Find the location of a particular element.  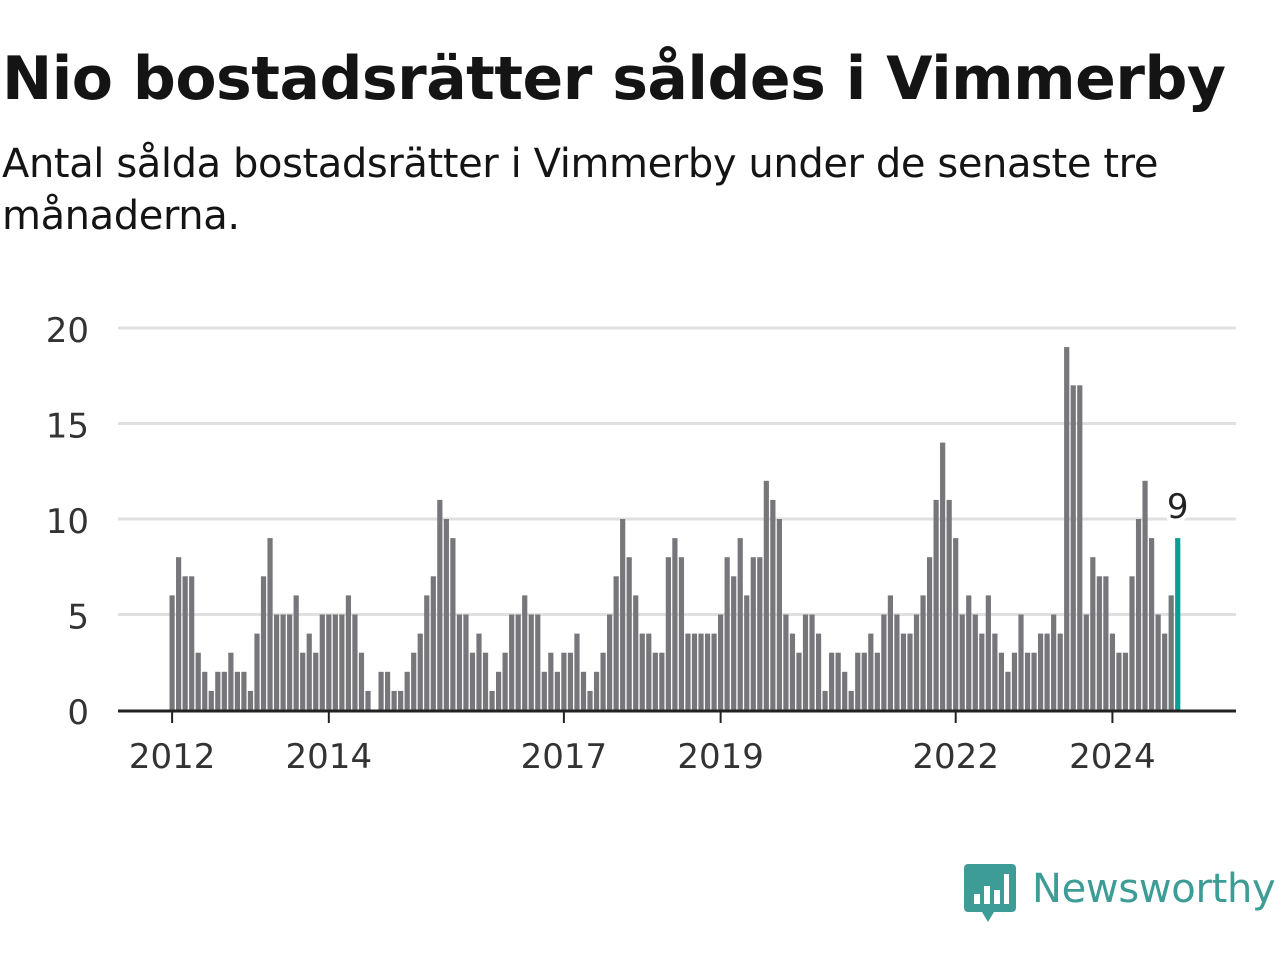

y-tick-label: 0 is located at coordinates (78, 713).